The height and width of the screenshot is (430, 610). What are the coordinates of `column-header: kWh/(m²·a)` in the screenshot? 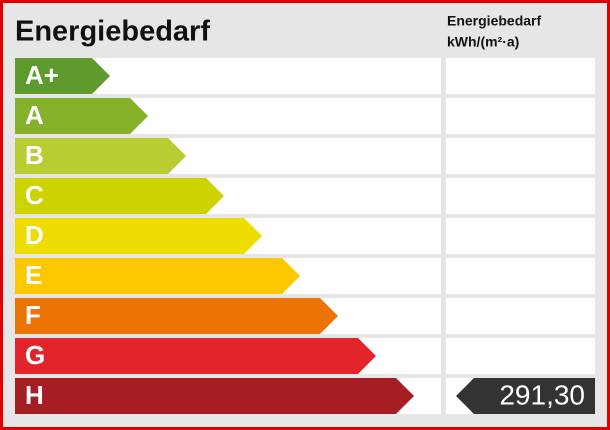 It's located at (483, 42).